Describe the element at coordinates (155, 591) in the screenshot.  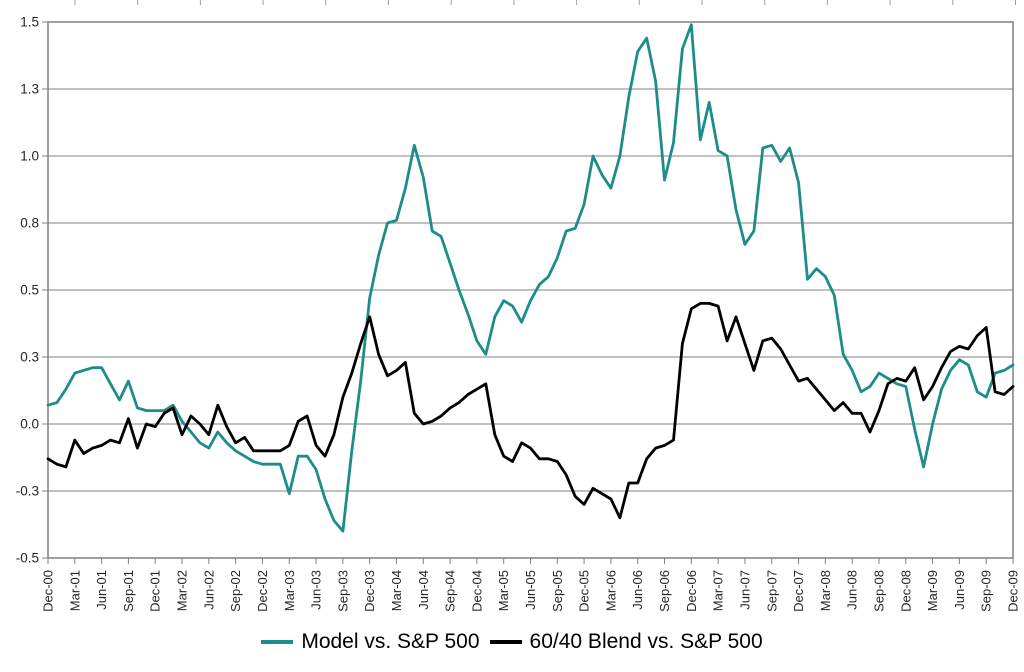
I see `x-axis-label: Dec-01` at that location.